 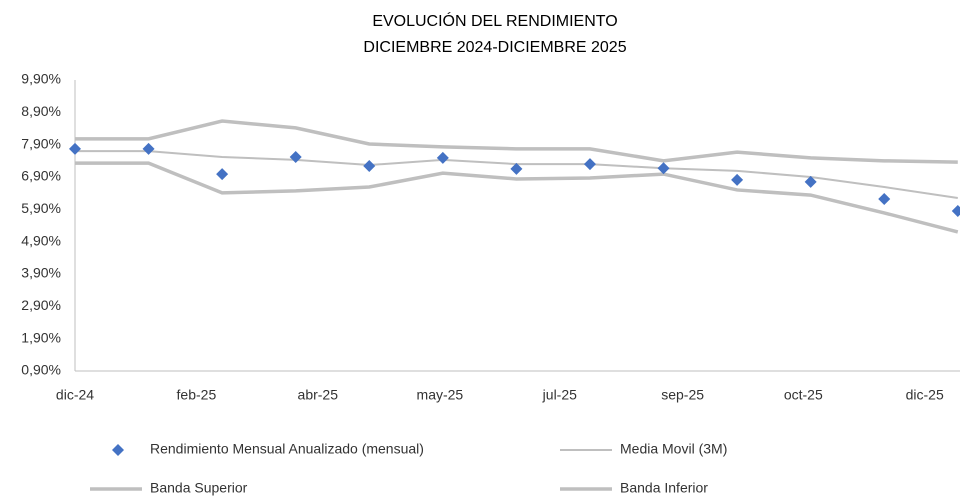 I want to click on x-tick-label: dic-25, so click(x=925, y=395).